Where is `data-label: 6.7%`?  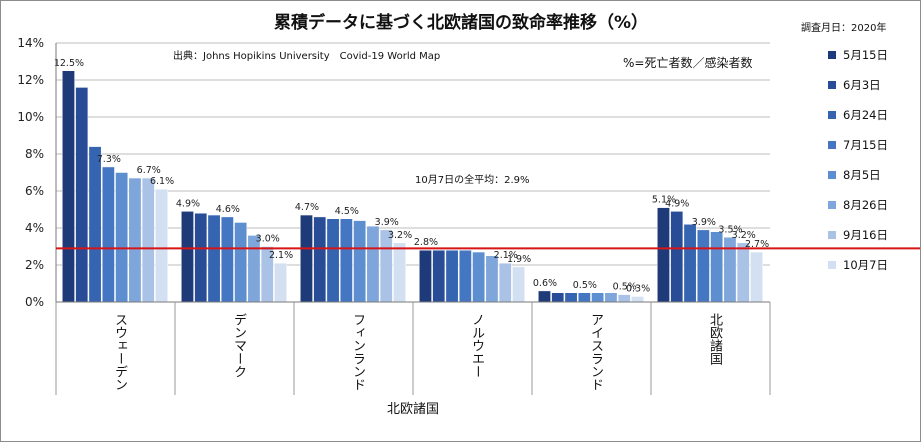 data-label: 6.7% is located at coordinates (149, 170).